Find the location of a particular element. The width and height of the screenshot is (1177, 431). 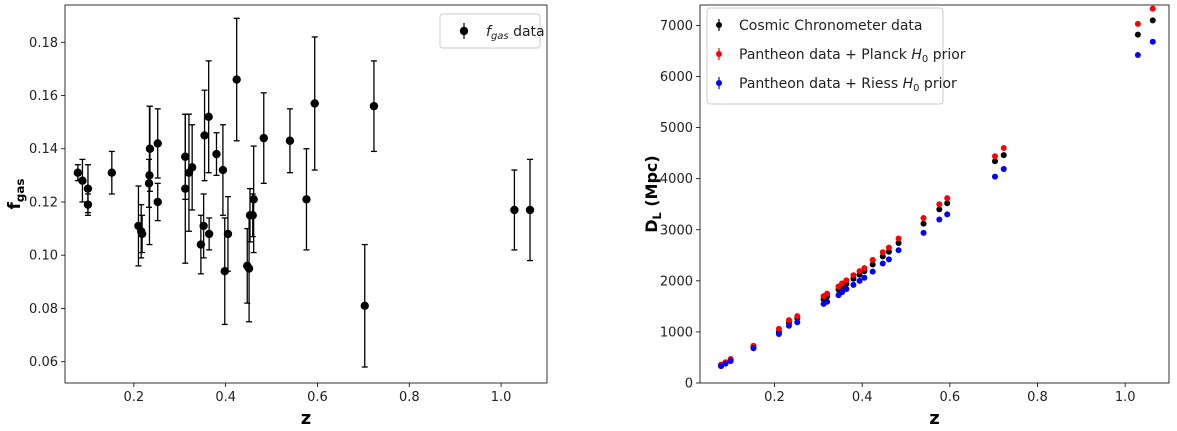

y-tick-label: 3000 is located at coordinates (676, 230).